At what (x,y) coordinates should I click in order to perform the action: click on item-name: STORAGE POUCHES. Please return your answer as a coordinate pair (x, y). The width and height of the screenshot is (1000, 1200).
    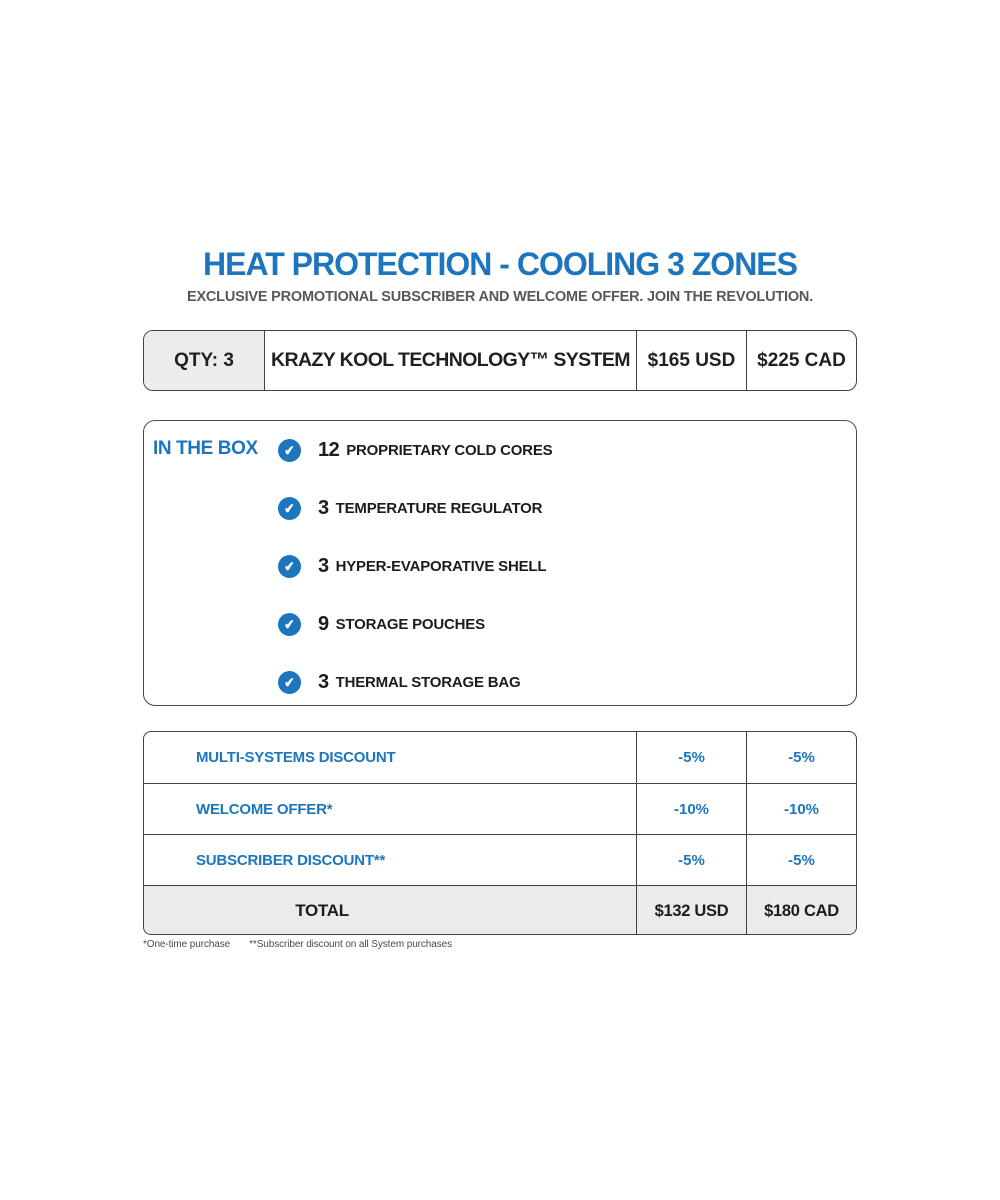
    Looking at the image, I should click on (410, 624).